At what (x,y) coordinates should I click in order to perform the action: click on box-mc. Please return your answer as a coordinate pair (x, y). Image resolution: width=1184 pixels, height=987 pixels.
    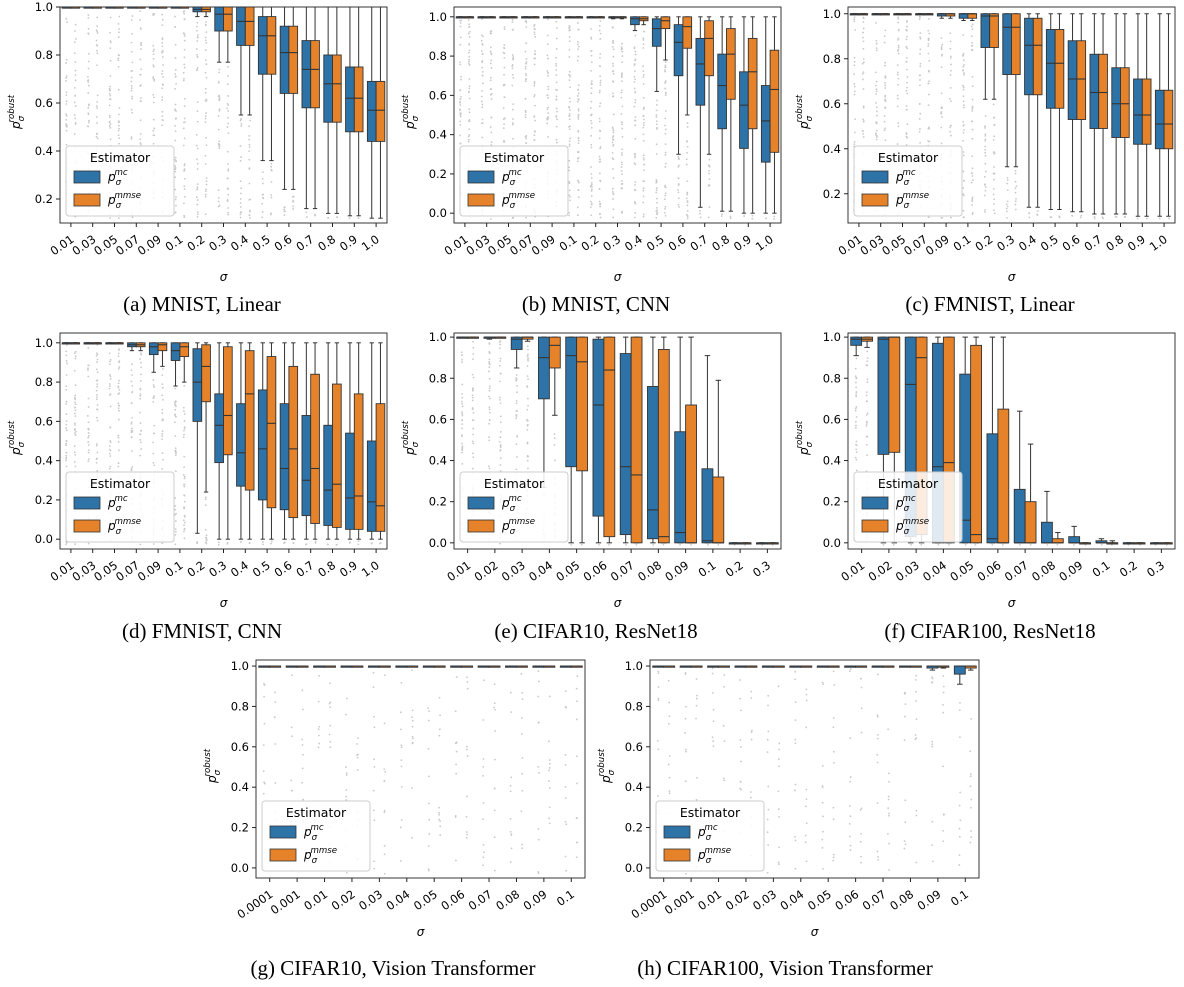
    Looking at the image, I should click on (219, 19).